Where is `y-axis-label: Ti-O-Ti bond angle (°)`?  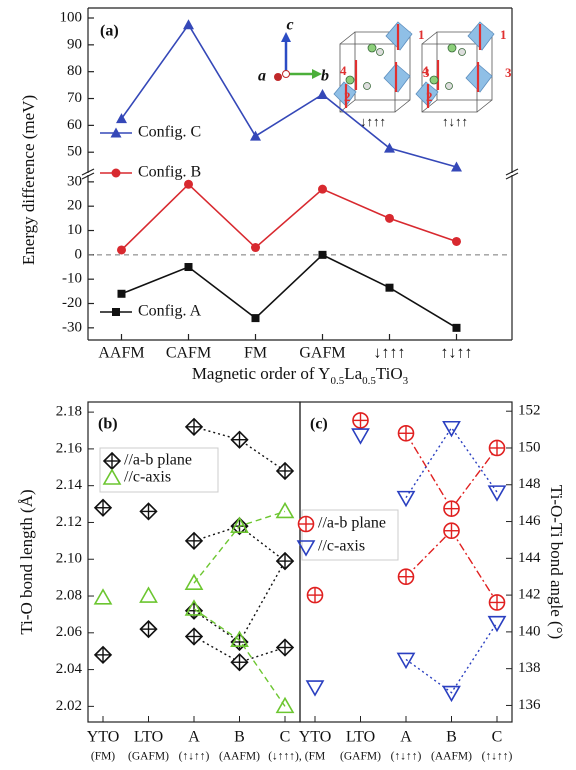 y-axis-label: Ti-O-Ti bond angle (°) is located at coordinates (556, 562).